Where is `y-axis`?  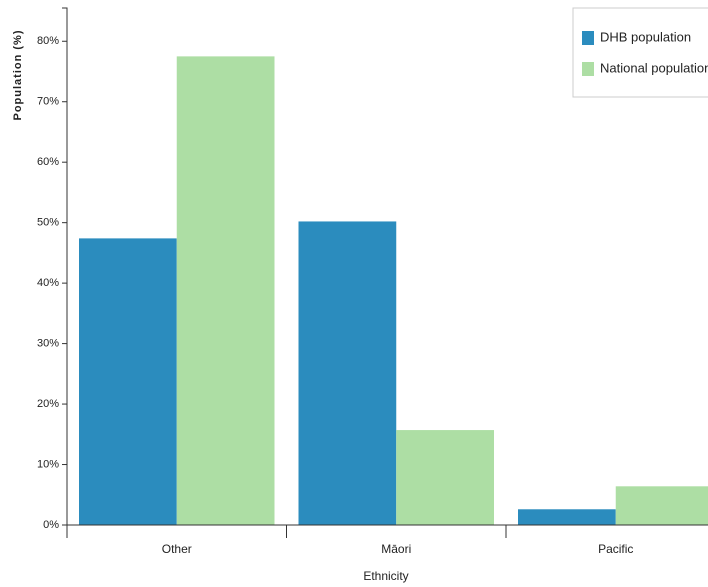 y-axis is located at coordinates (65, 266).